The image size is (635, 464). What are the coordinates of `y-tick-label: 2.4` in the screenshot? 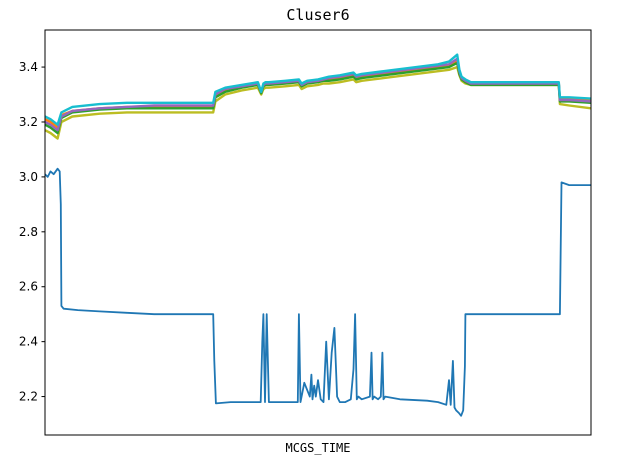 It's located at (28, 342).